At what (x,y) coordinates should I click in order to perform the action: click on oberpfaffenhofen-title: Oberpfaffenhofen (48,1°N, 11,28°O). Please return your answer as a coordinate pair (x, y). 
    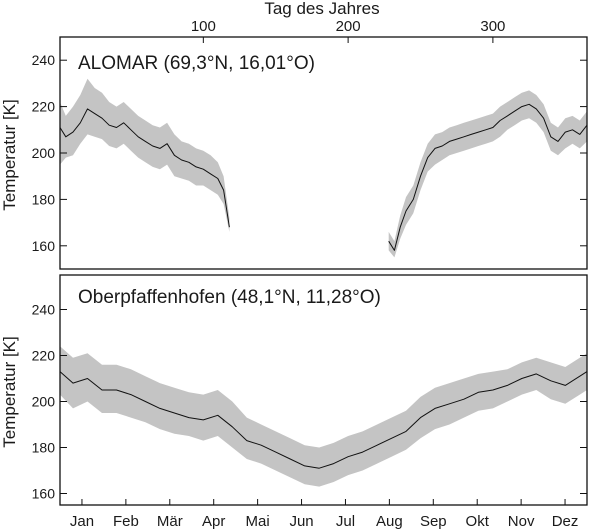
    Looking at the image, I should click on (229, 297).